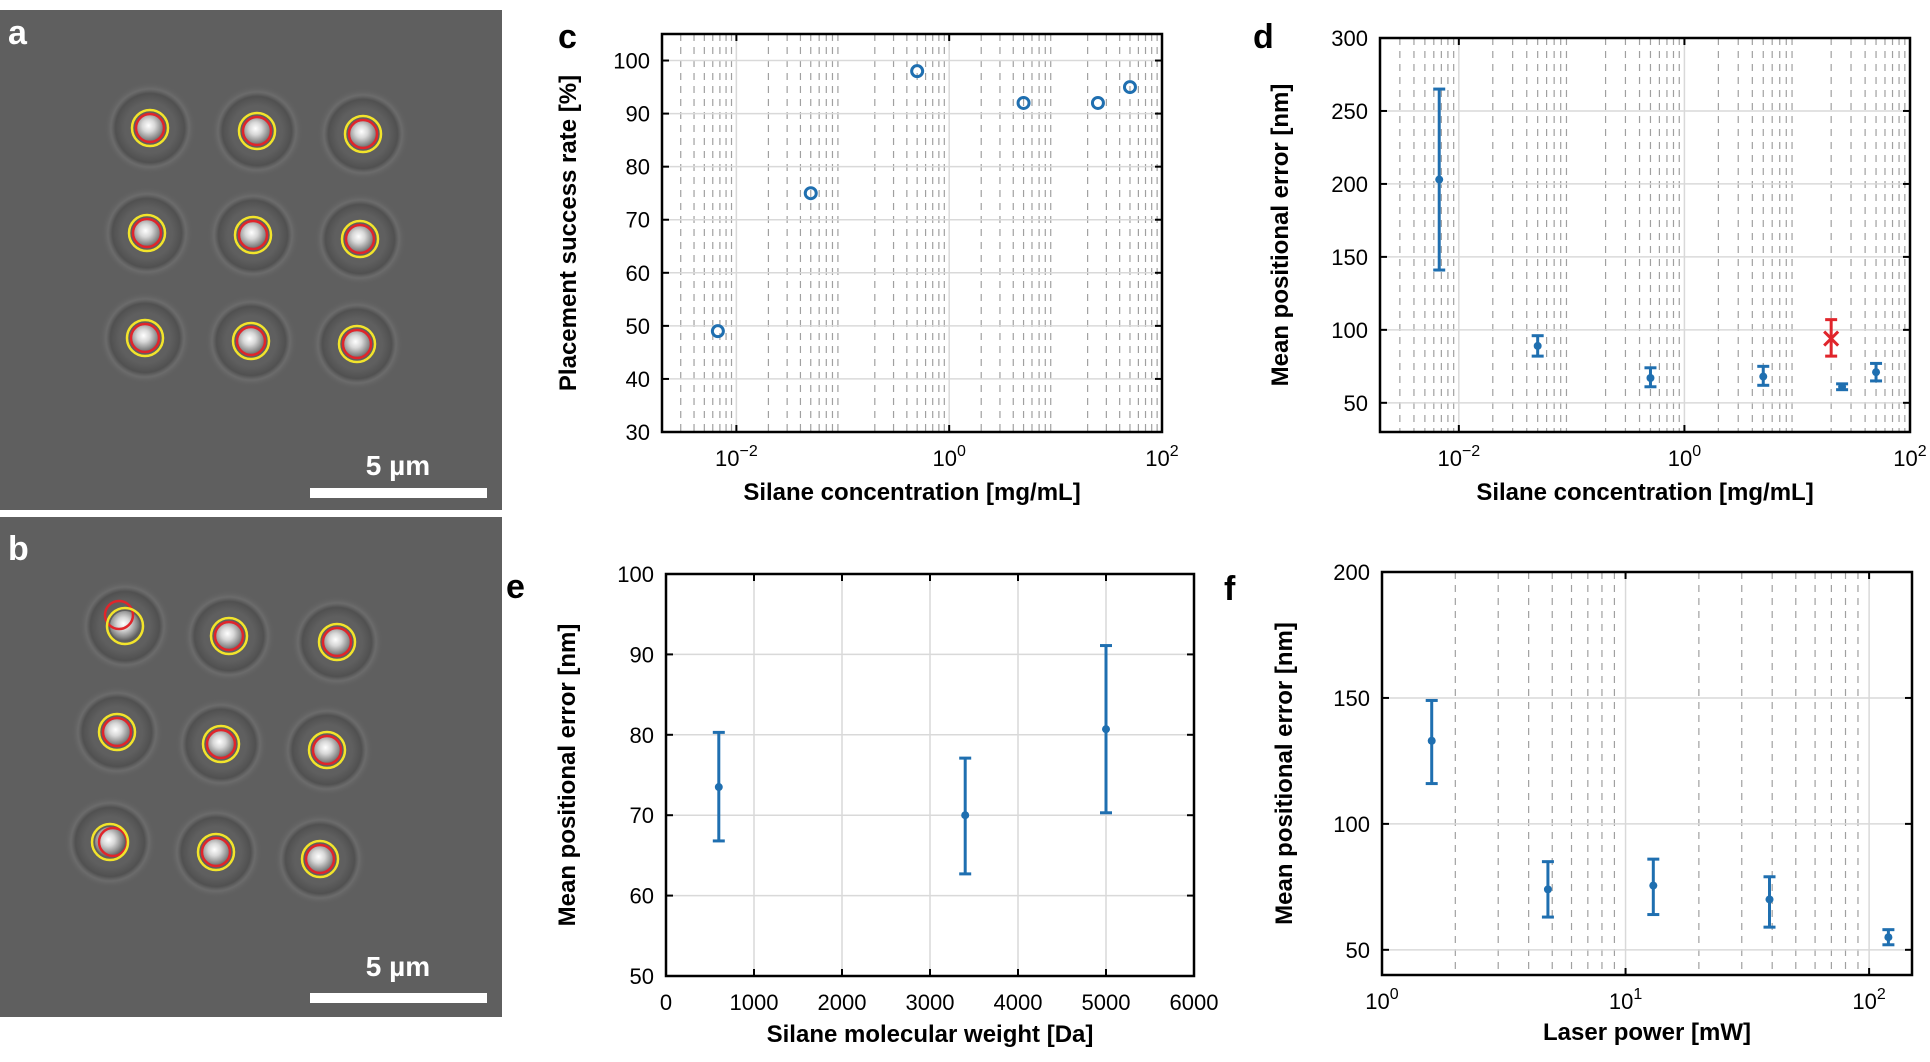 The image size is (1930, 1062). What do you see at coordinates (1351, 698) in the screenshot?
I see `y-tick-label: 150` at bounding box center [1351, 698].